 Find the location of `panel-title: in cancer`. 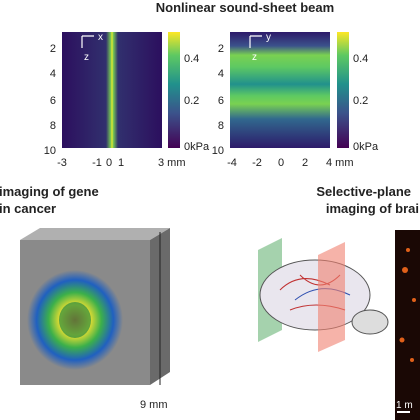

panel-title: in cancer is located at coordinates (28, 208).